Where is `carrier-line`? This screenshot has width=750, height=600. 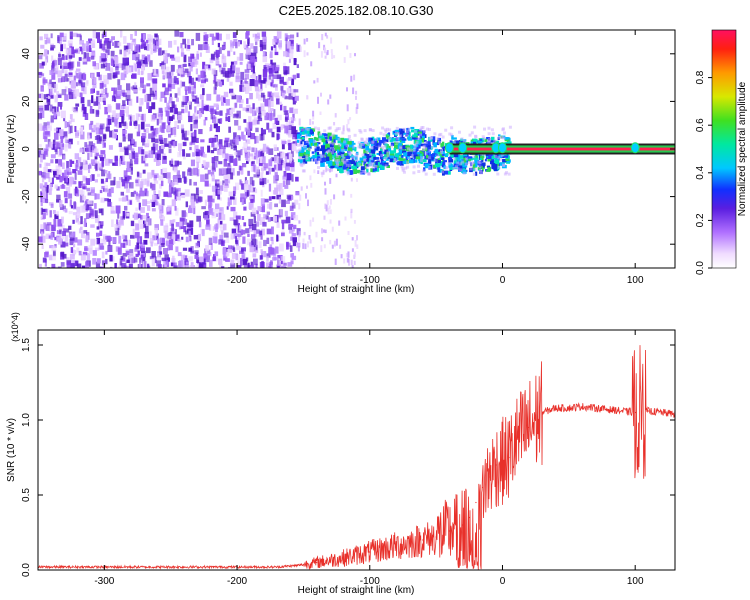 carrier-line is located at coordinates (562, 149).